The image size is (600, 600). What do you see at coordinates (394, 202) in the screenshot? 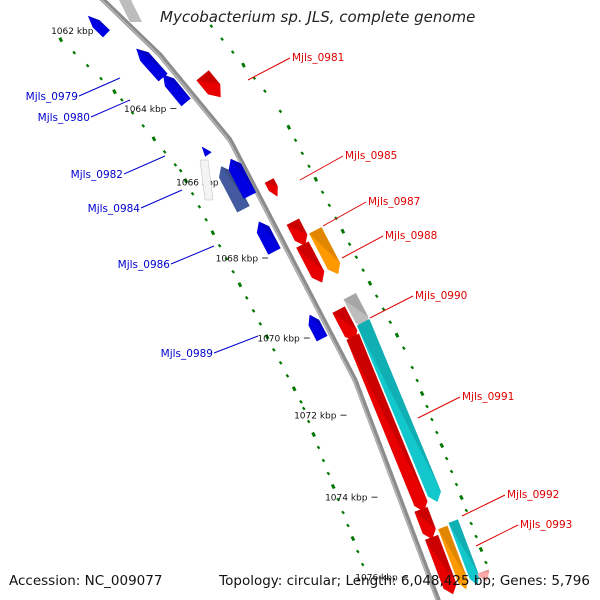
I see `forward-gene-label: Mjls_0987` at bounding box center [394, 202].